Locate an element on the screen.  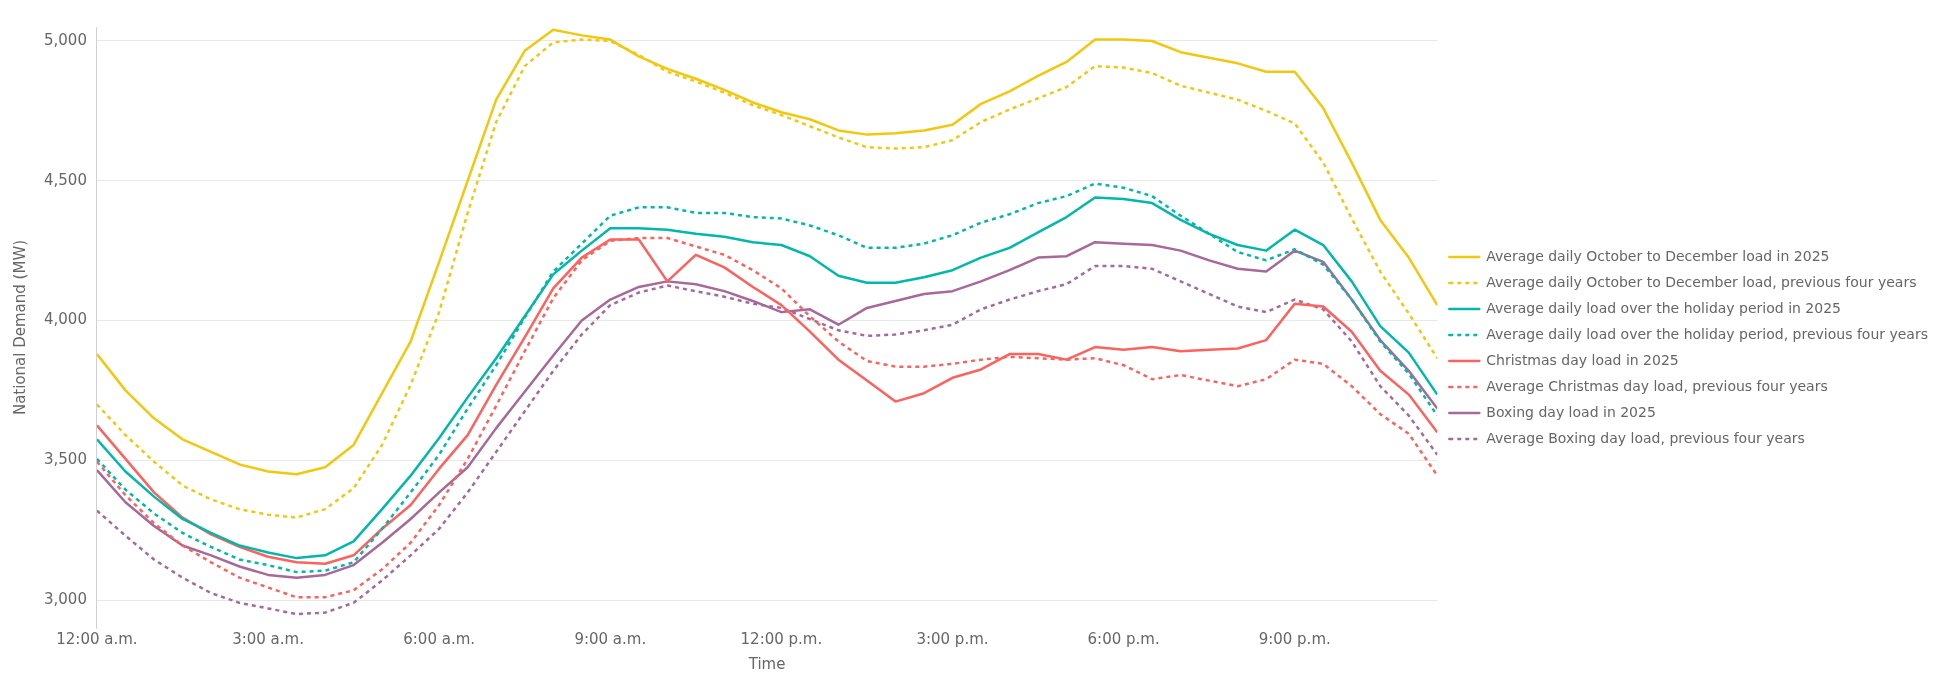
legend-label: Average daily load over the holiday period, previous four years is located at coordinates (1707, 333).